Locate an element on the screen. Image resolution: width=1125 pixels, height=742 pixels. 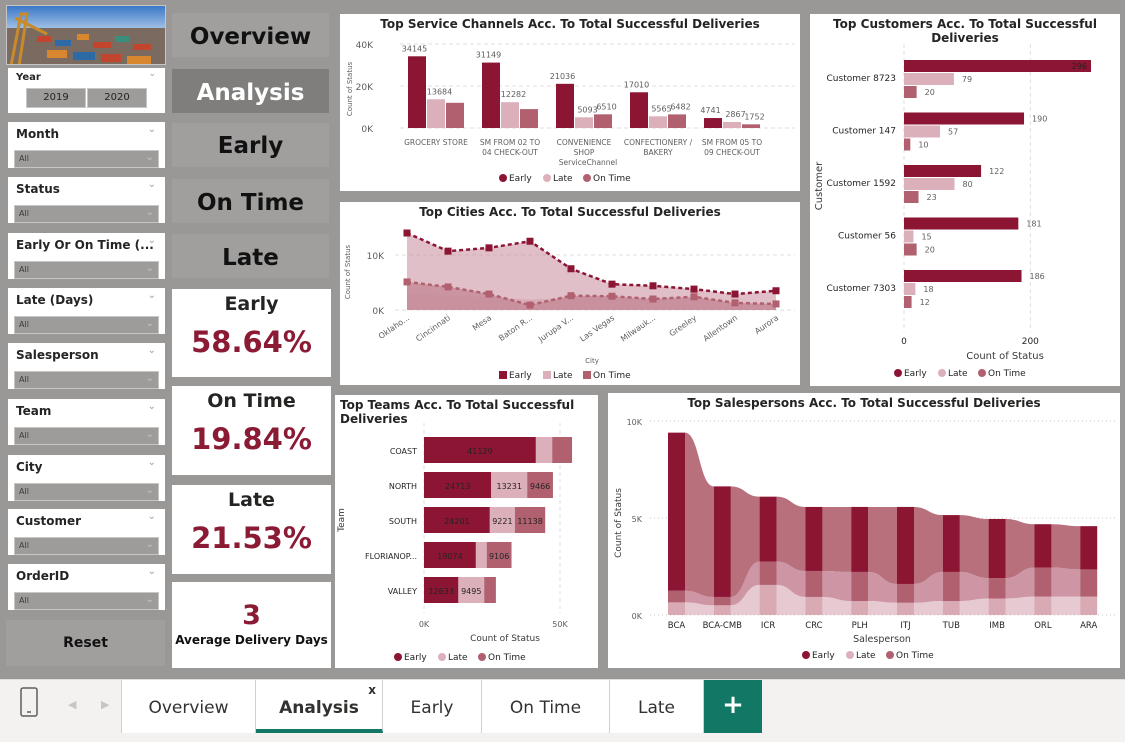
next-page-icon: ▶ is located at coordinates (105, 704).